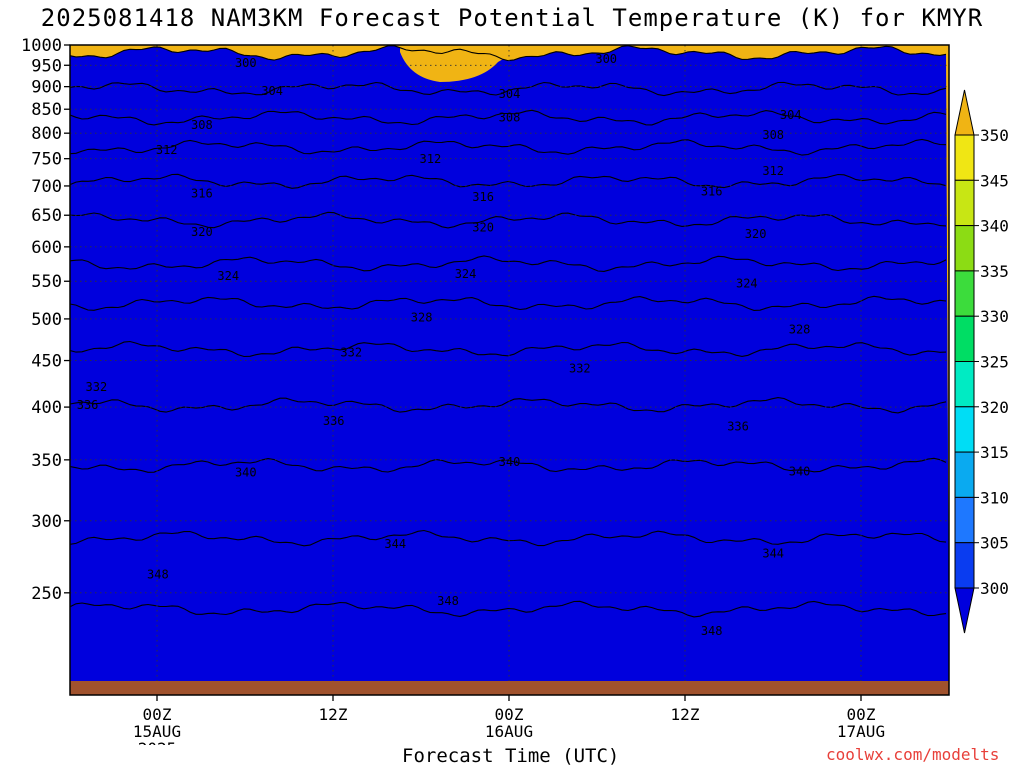 The width and height of the screenshot is (1024, 768). What do you see at coordinates (994, 226) in the screenshot?
I see `colorbar-label: 340` at bounding box center [994, 226].